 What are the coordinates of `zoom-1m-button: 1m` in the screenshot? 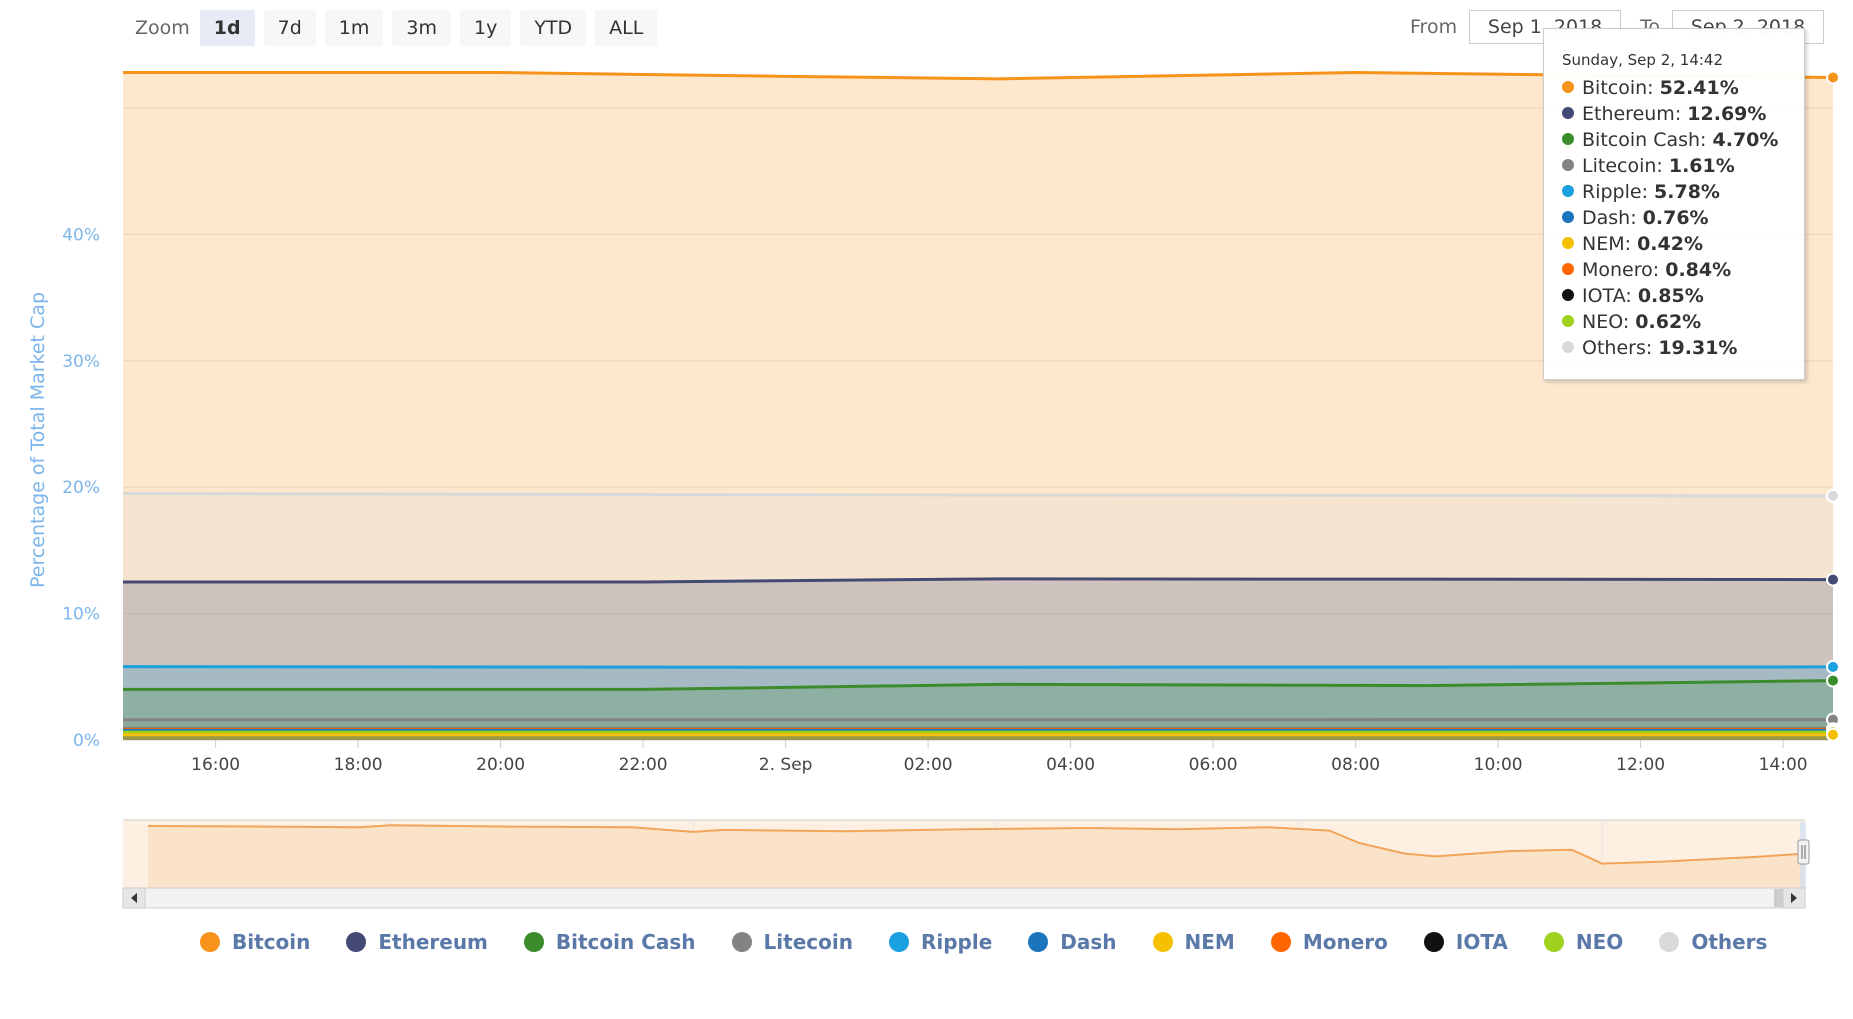 It's located at (354, 28).